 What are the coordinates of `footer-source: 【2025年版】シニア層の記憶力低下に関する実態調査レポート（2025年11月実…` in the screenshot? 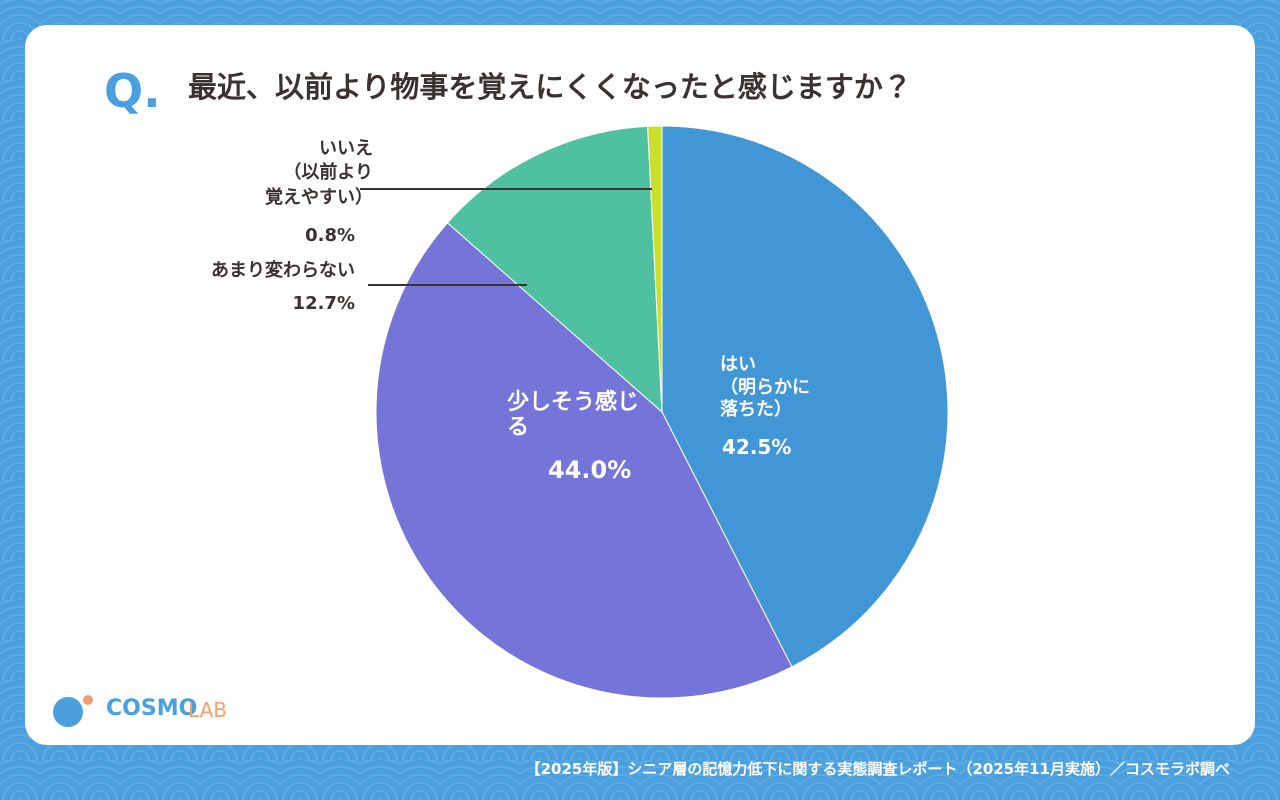 It's located at (877, 769).